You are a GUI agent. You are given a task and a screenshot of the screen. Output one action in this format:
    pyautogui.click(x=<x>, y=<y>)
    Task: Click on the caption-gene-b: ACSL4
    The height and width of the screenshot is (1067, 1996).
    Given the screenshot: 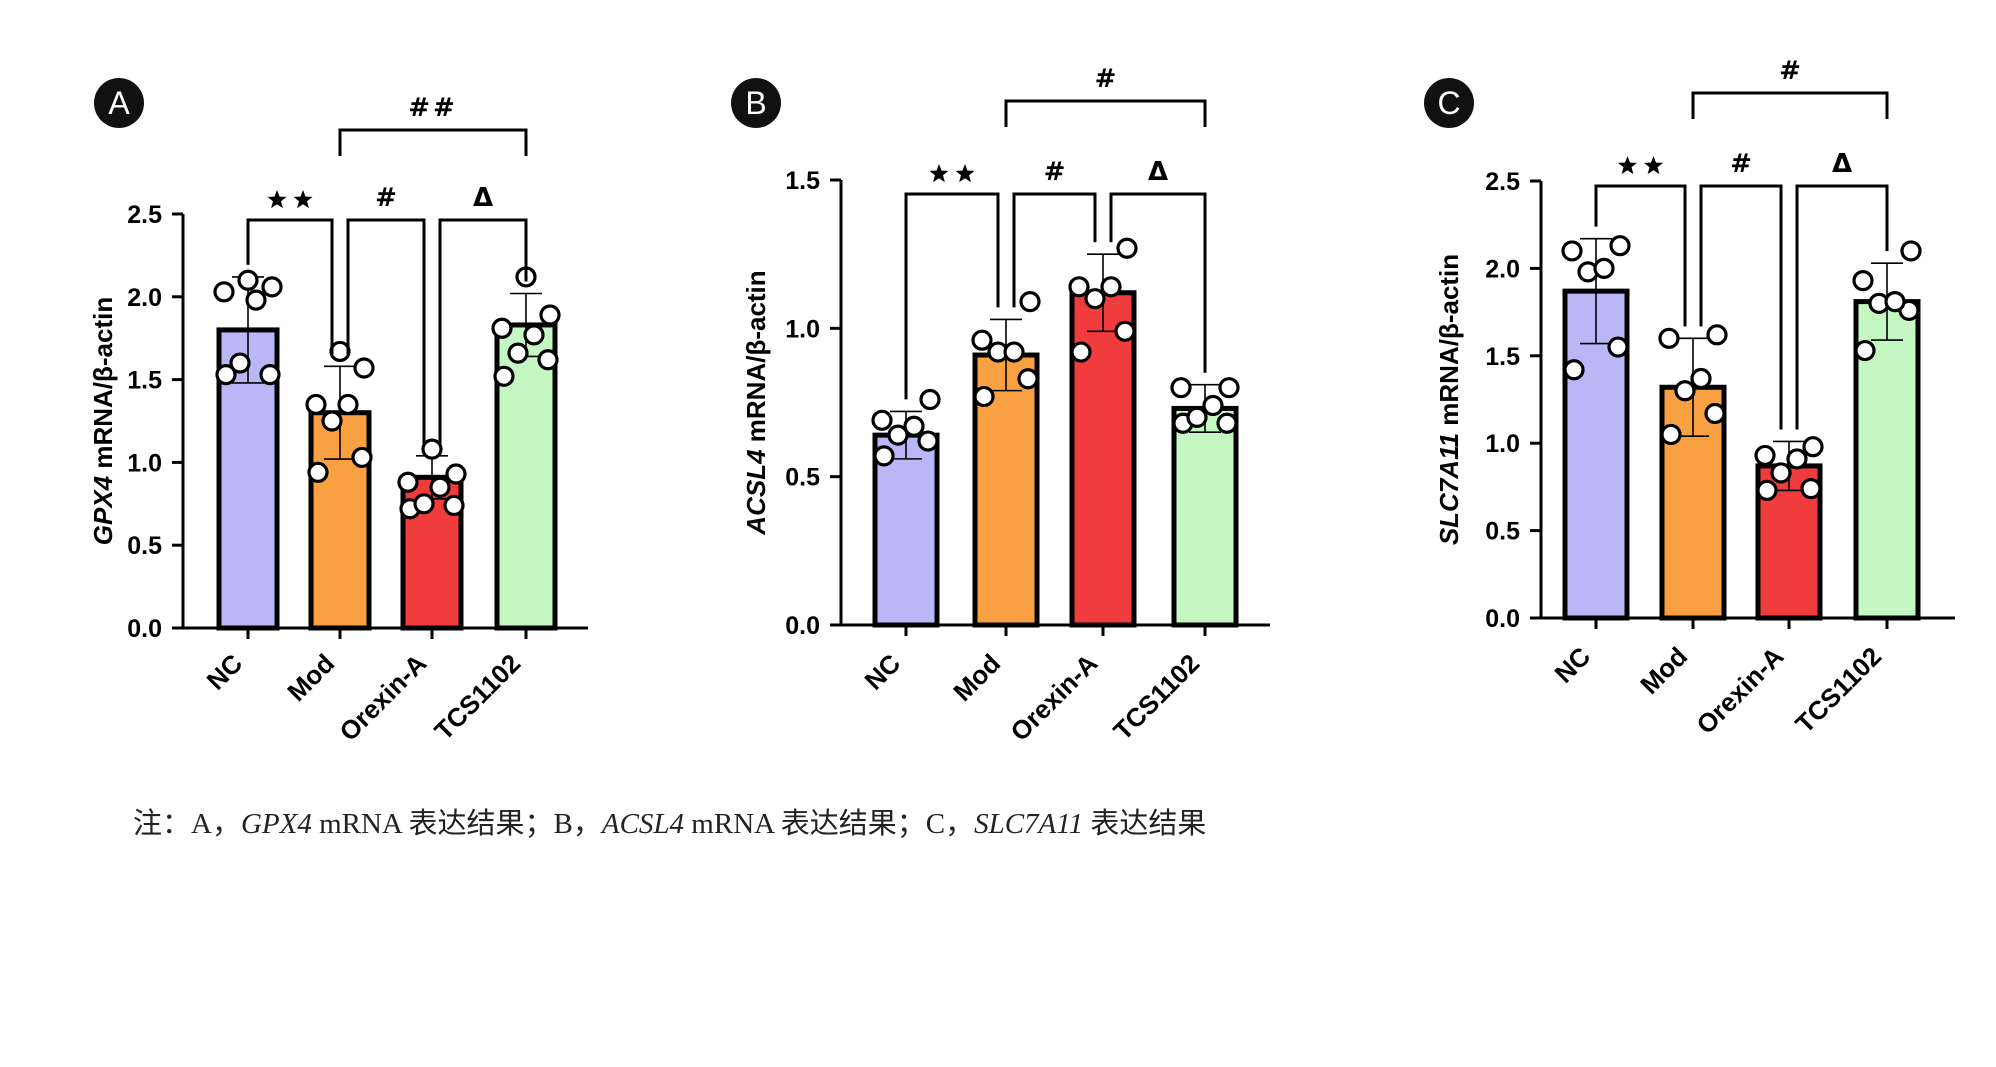 What is the action you would take?
    pyautogui.click(x=643, y=824)
    